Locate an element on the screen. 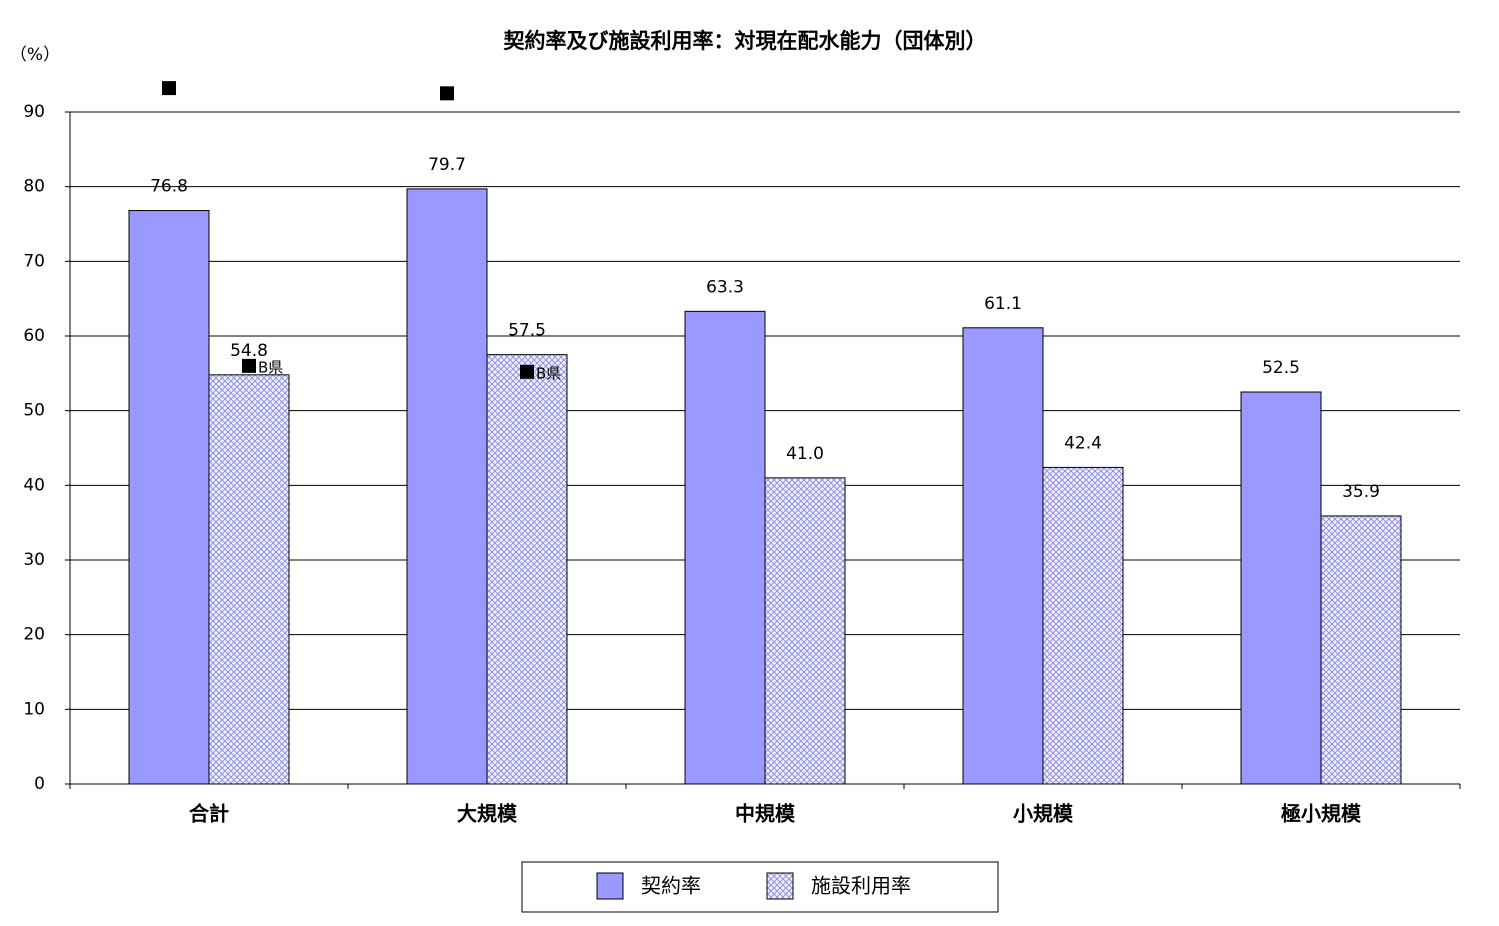 The width and height of the screenshot is (1499, 926). legend-box is located at coordinates (760, 887).